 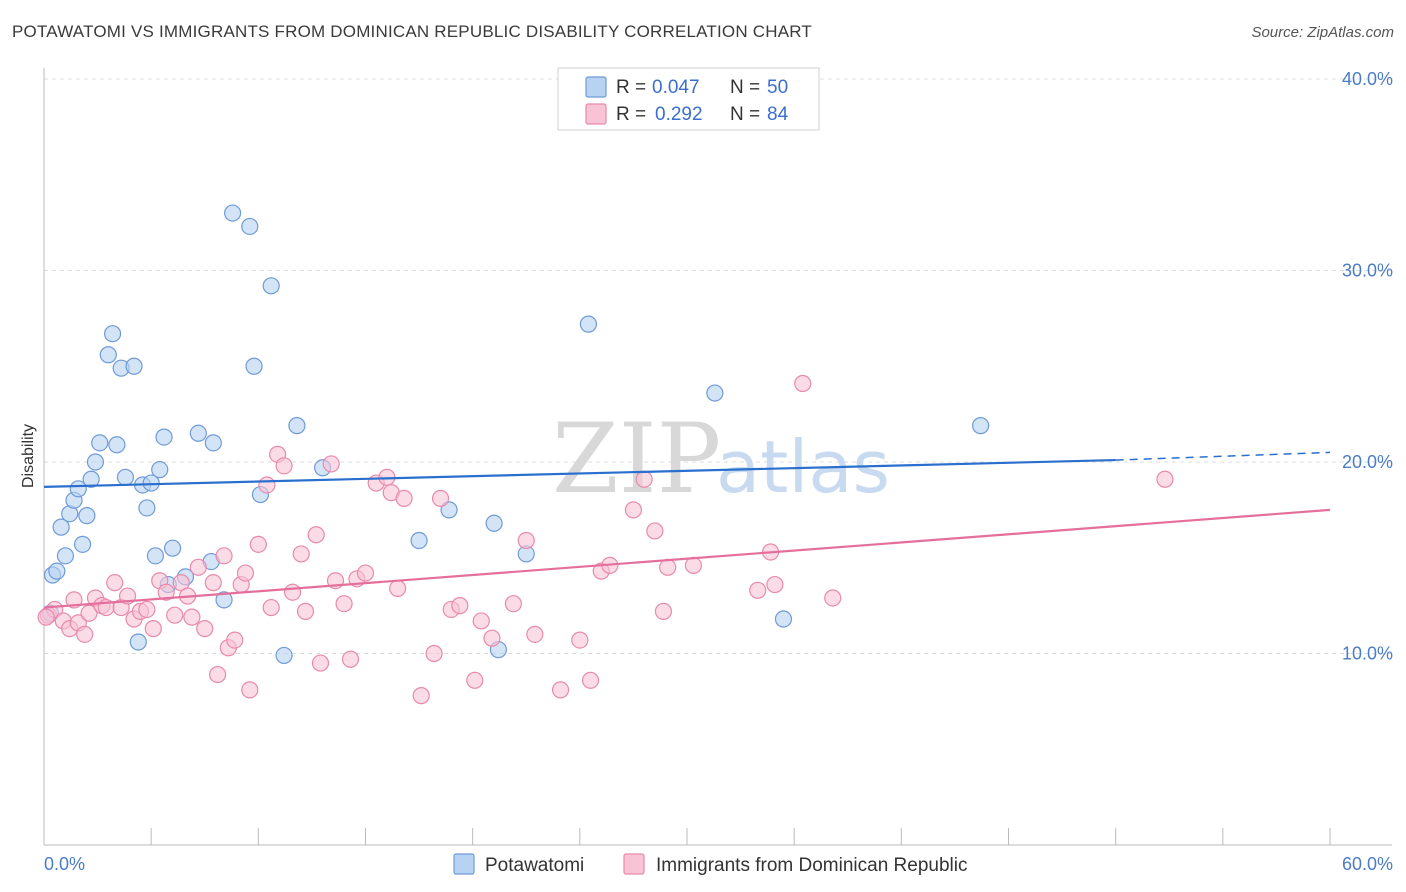 What do you see at coordinates (64, 864) in the screenshot?
I see `x-tick-label-0: 0.0%` at bounding box center [64, 864].